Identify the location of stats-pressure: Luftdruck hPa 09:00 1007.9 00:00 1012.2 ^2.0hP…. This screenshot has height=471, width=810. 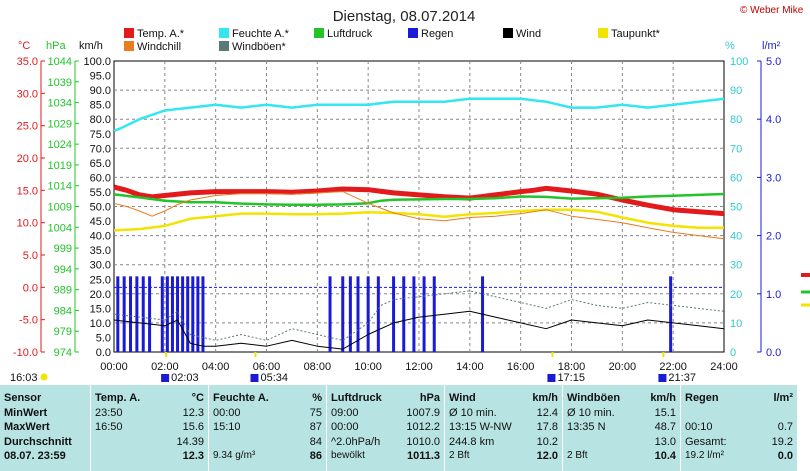
(385, 428).